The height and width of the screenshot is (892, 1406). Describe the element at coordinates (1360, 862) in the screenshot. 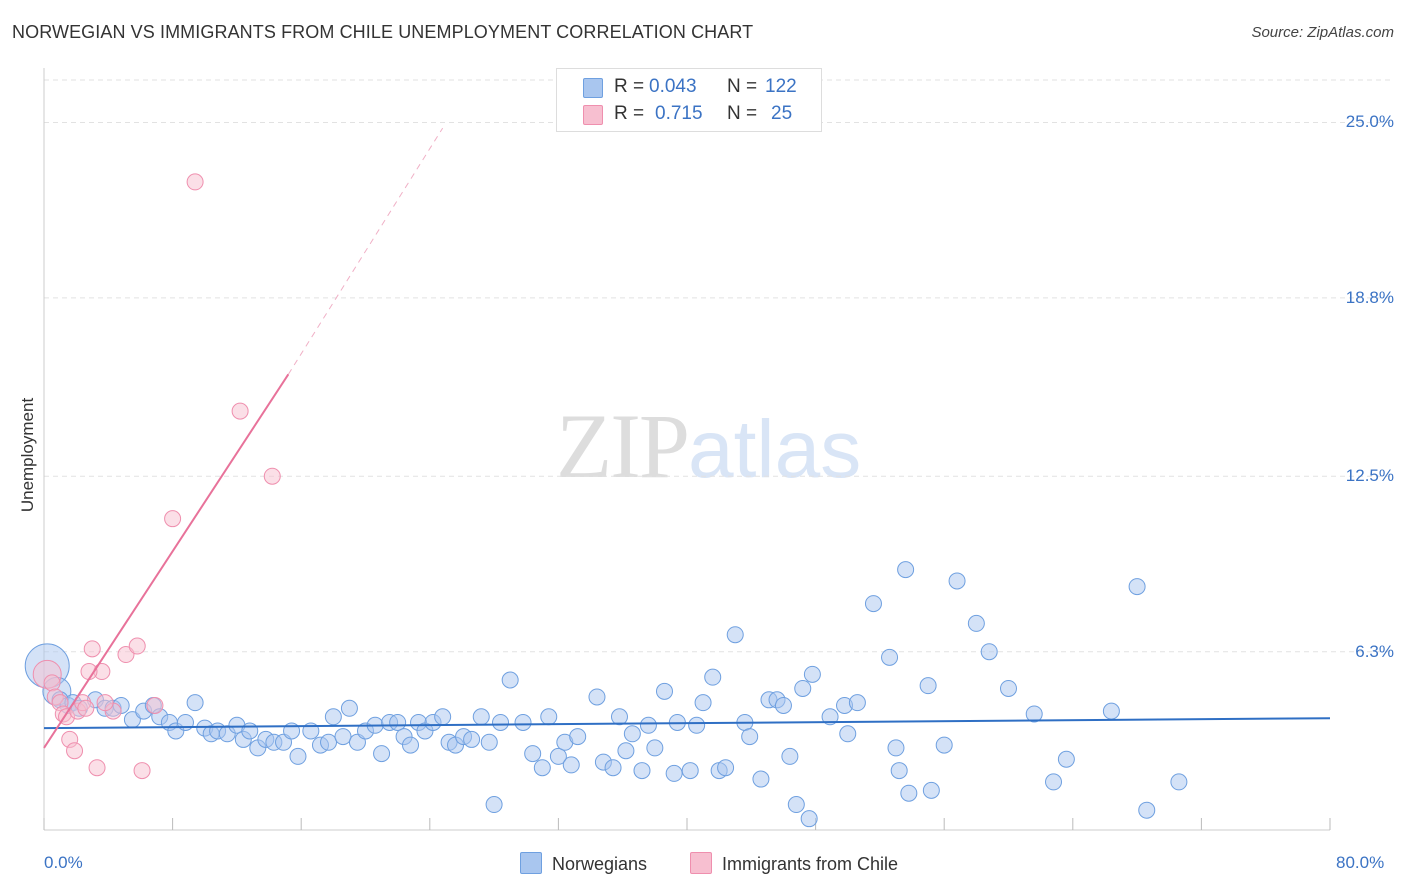

I see `x-tick-label-max: 80.0%` at that location.